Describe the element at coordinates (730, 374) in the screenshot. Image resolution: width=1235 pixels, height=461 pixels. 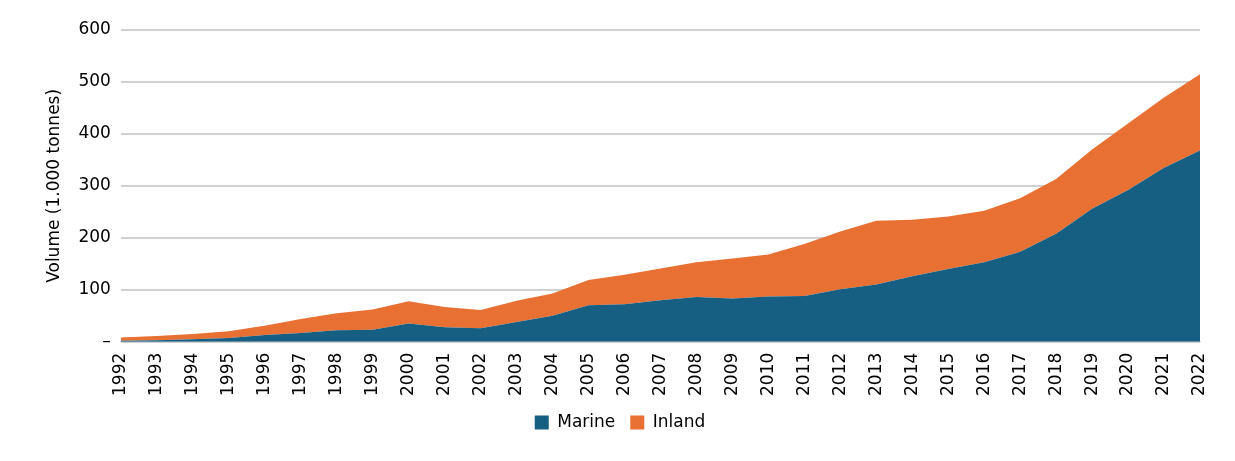
I see `x-tick-label: 2009` at that location.